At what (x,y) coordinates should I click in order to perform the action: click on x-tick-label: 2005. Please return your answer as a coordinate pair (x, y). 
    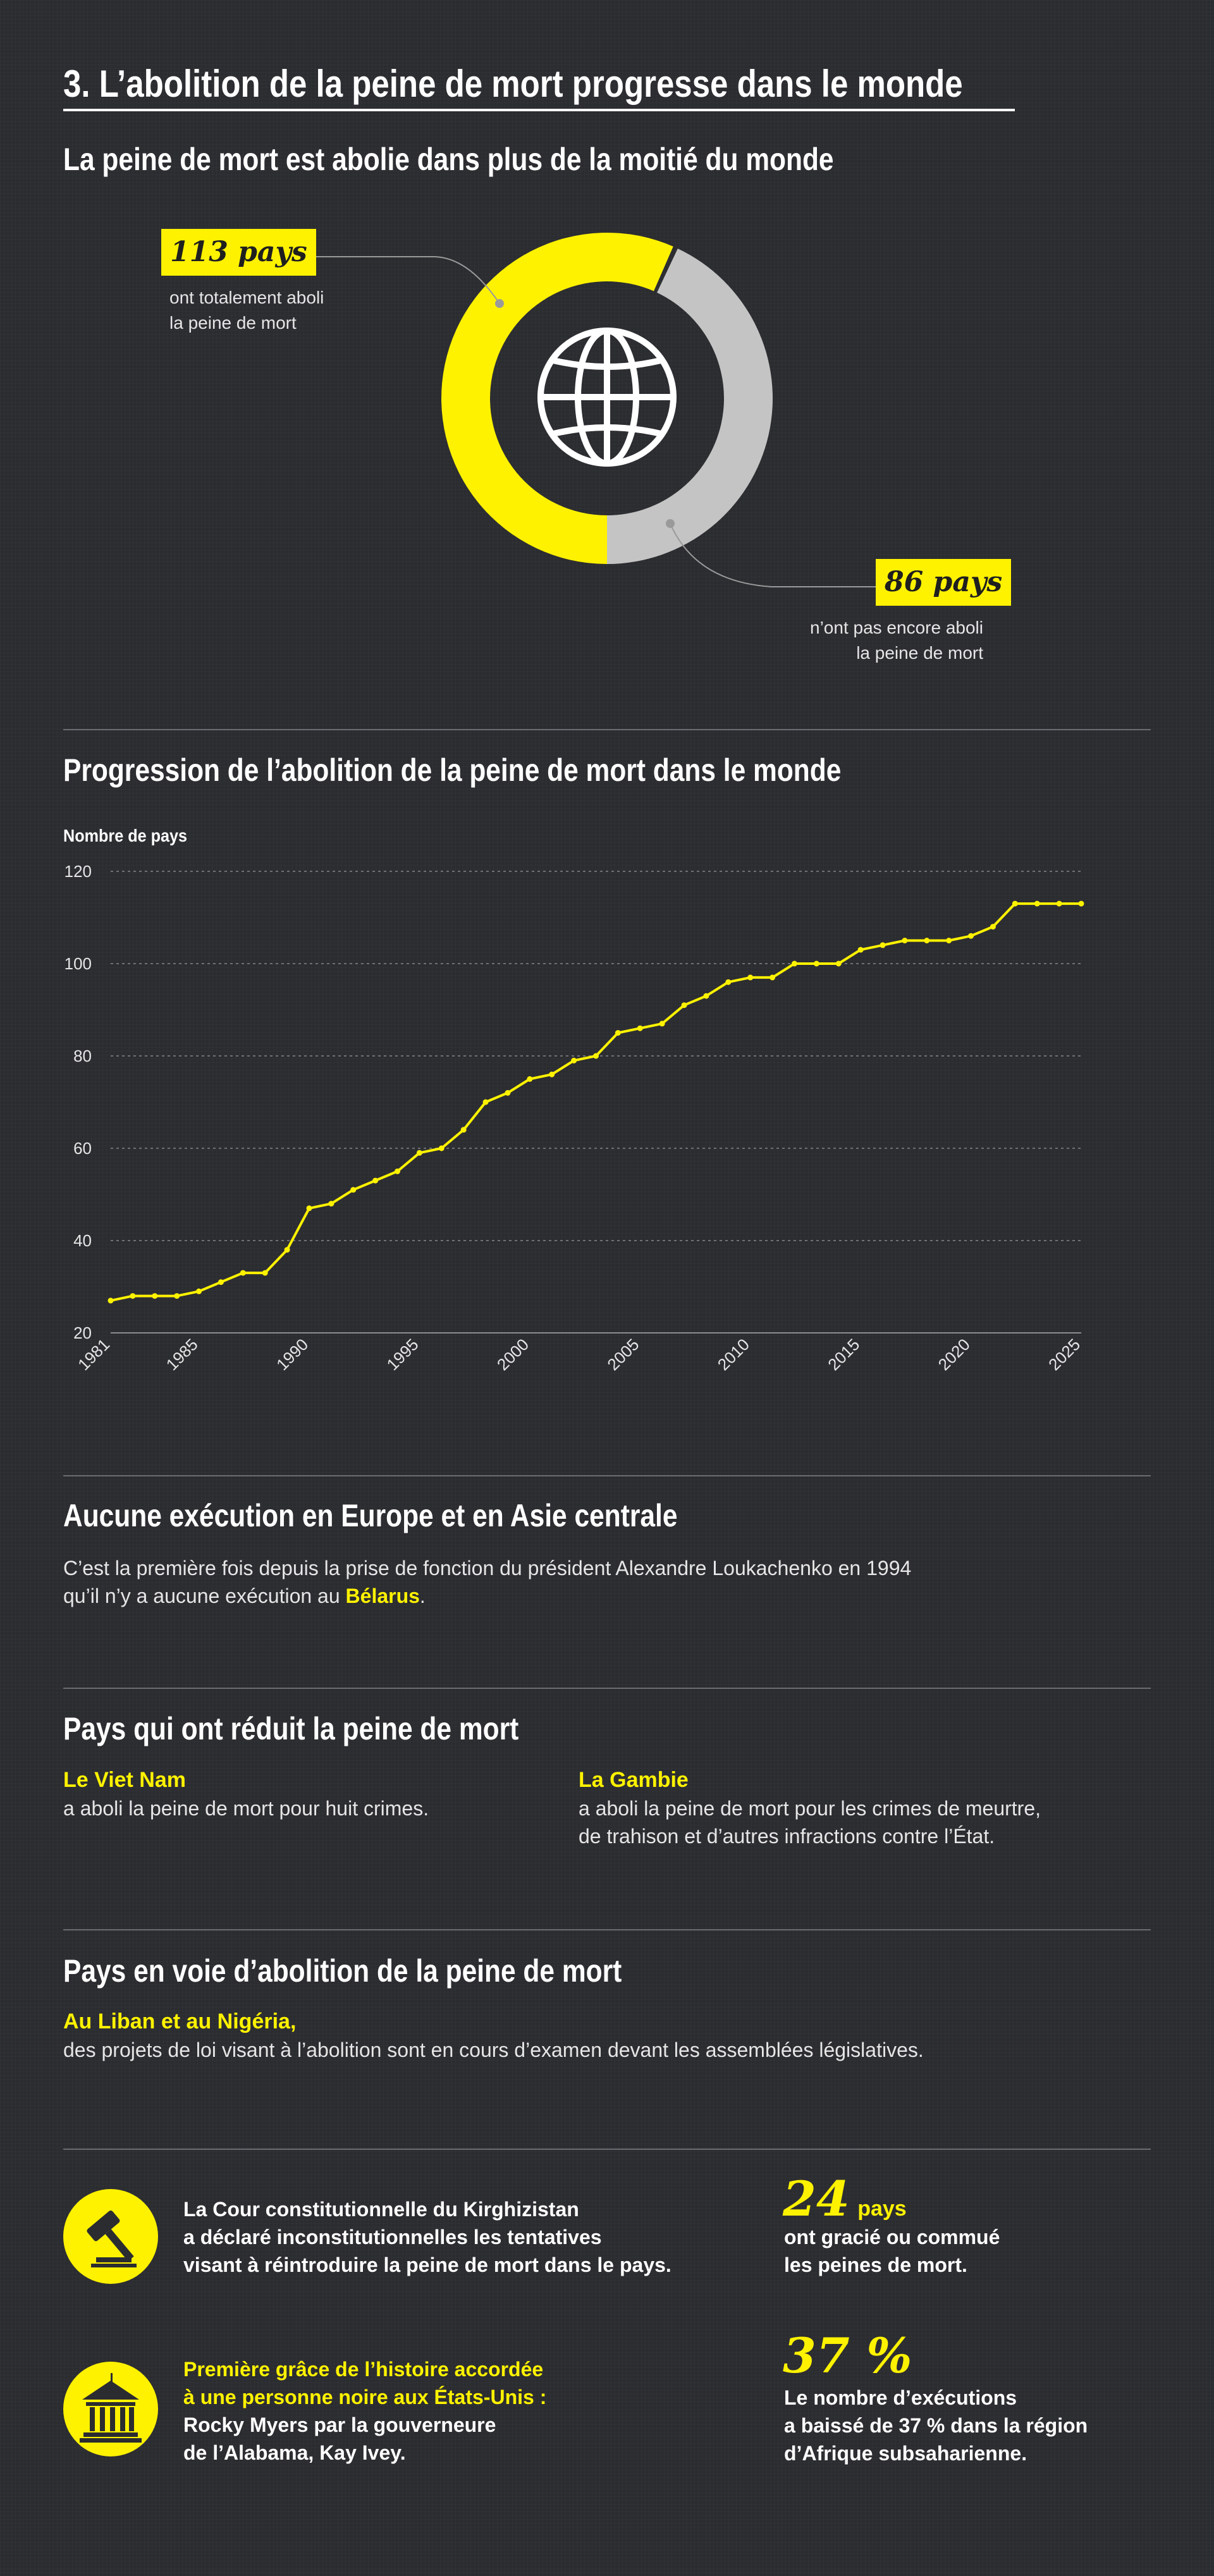
    Looking at the image, I should click on (623, 1354).